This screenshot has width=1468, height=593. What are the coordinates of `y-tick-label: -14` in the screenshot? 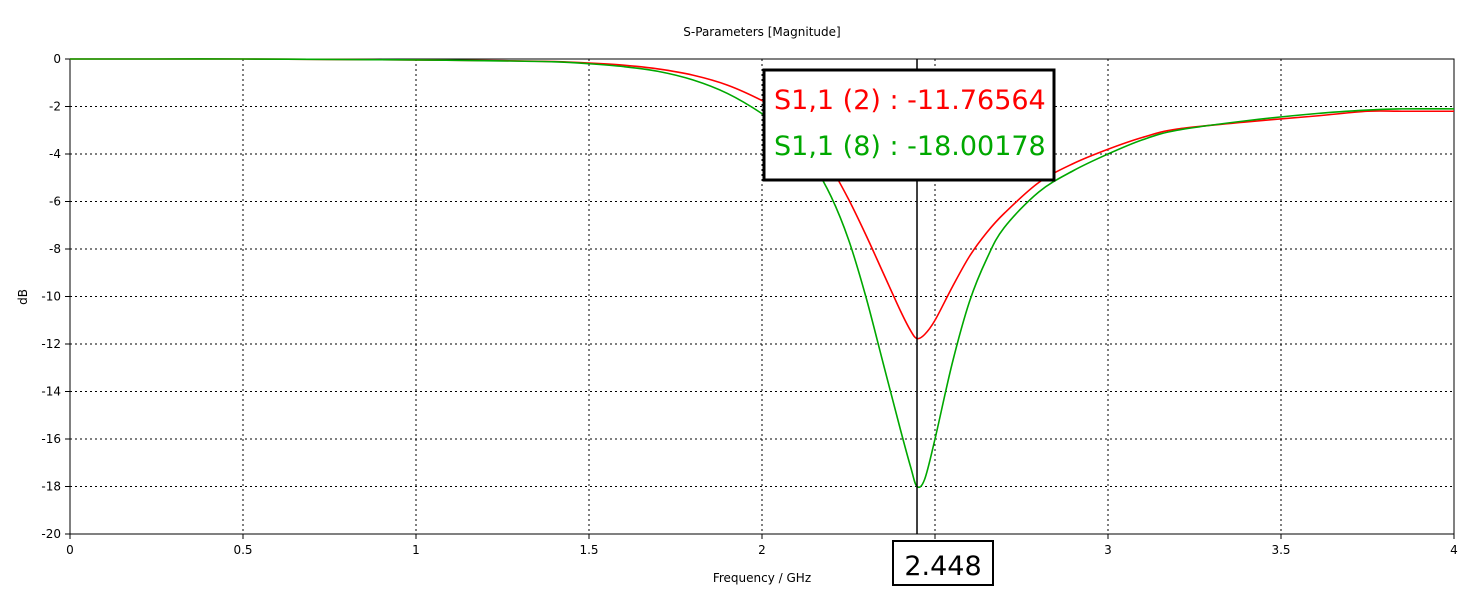 It's located at (51, 392).